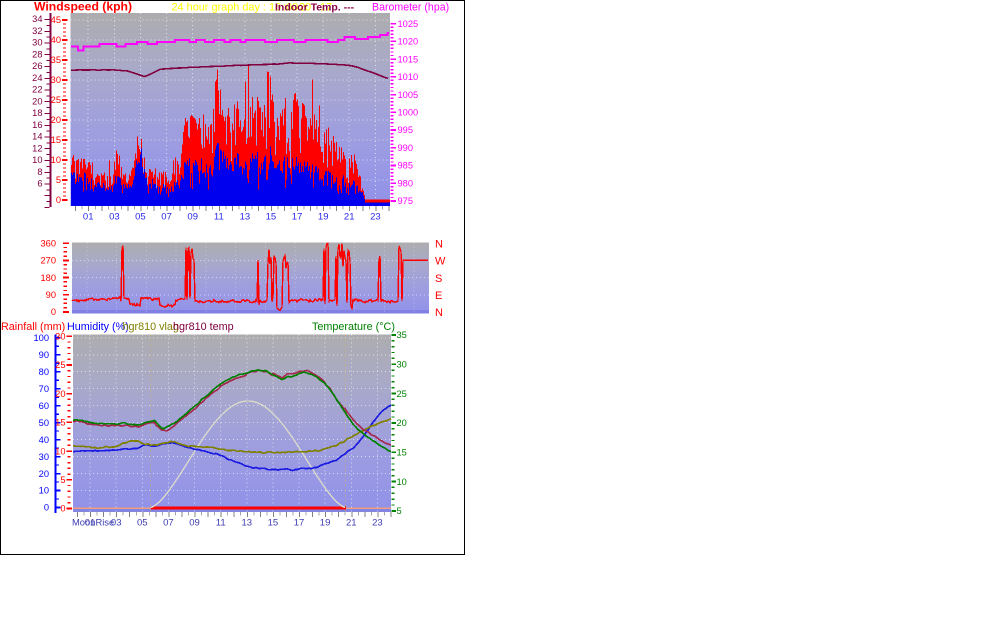  What do you see at coordinates (44, 406) in the screenshot?
I see `svg-text: 60` at bounding box center [44, 406].